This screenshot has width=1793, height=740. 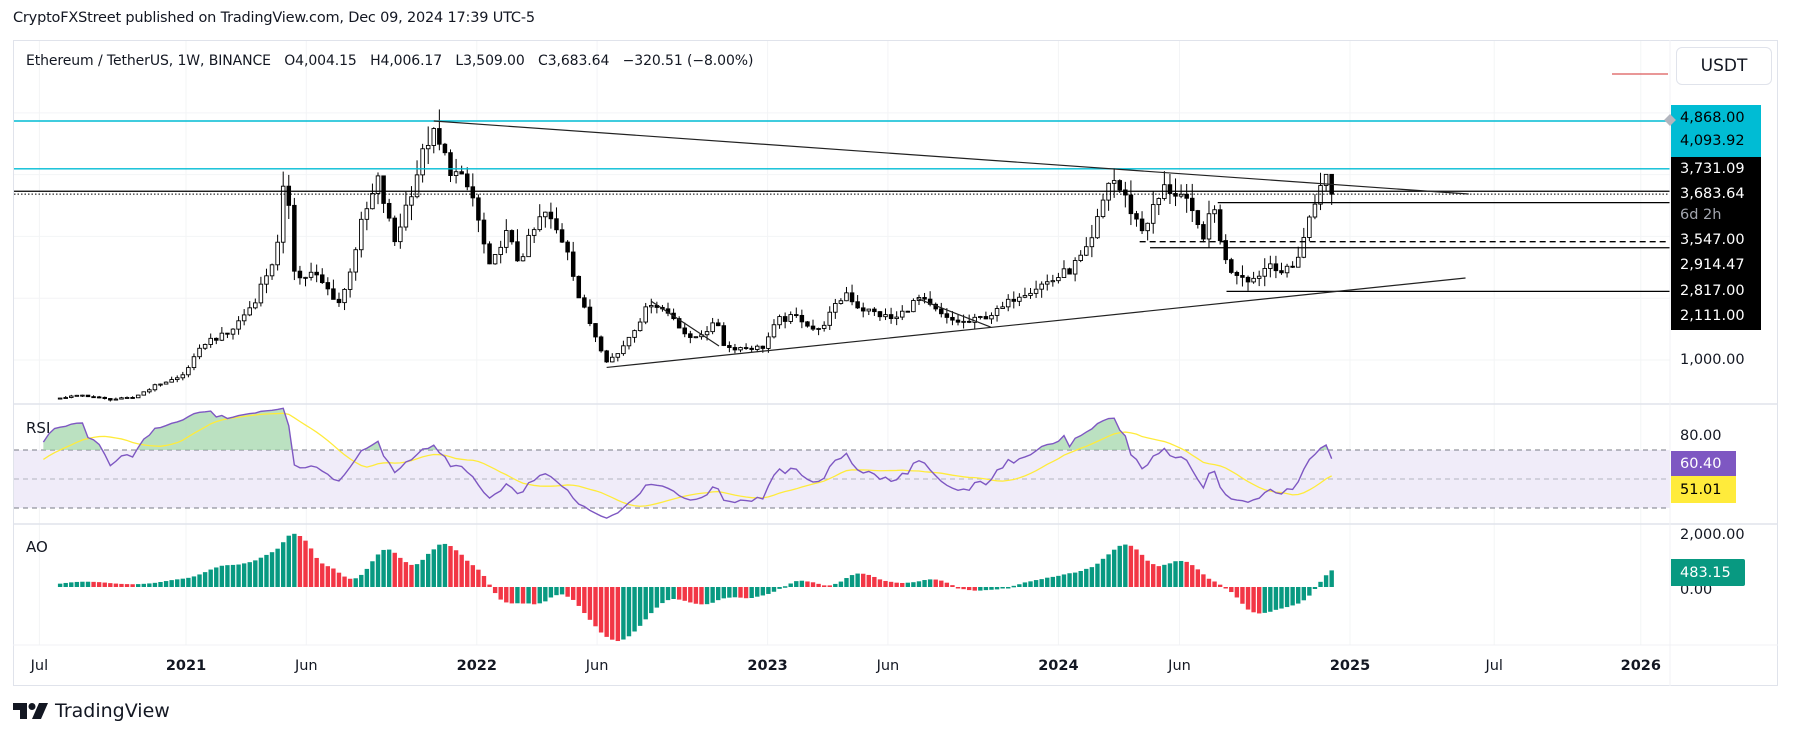 What do you see at coordinates (406, 61) in the screenshot?
I see `legend-high: H4,006.17` at bounding box center [406, 61].